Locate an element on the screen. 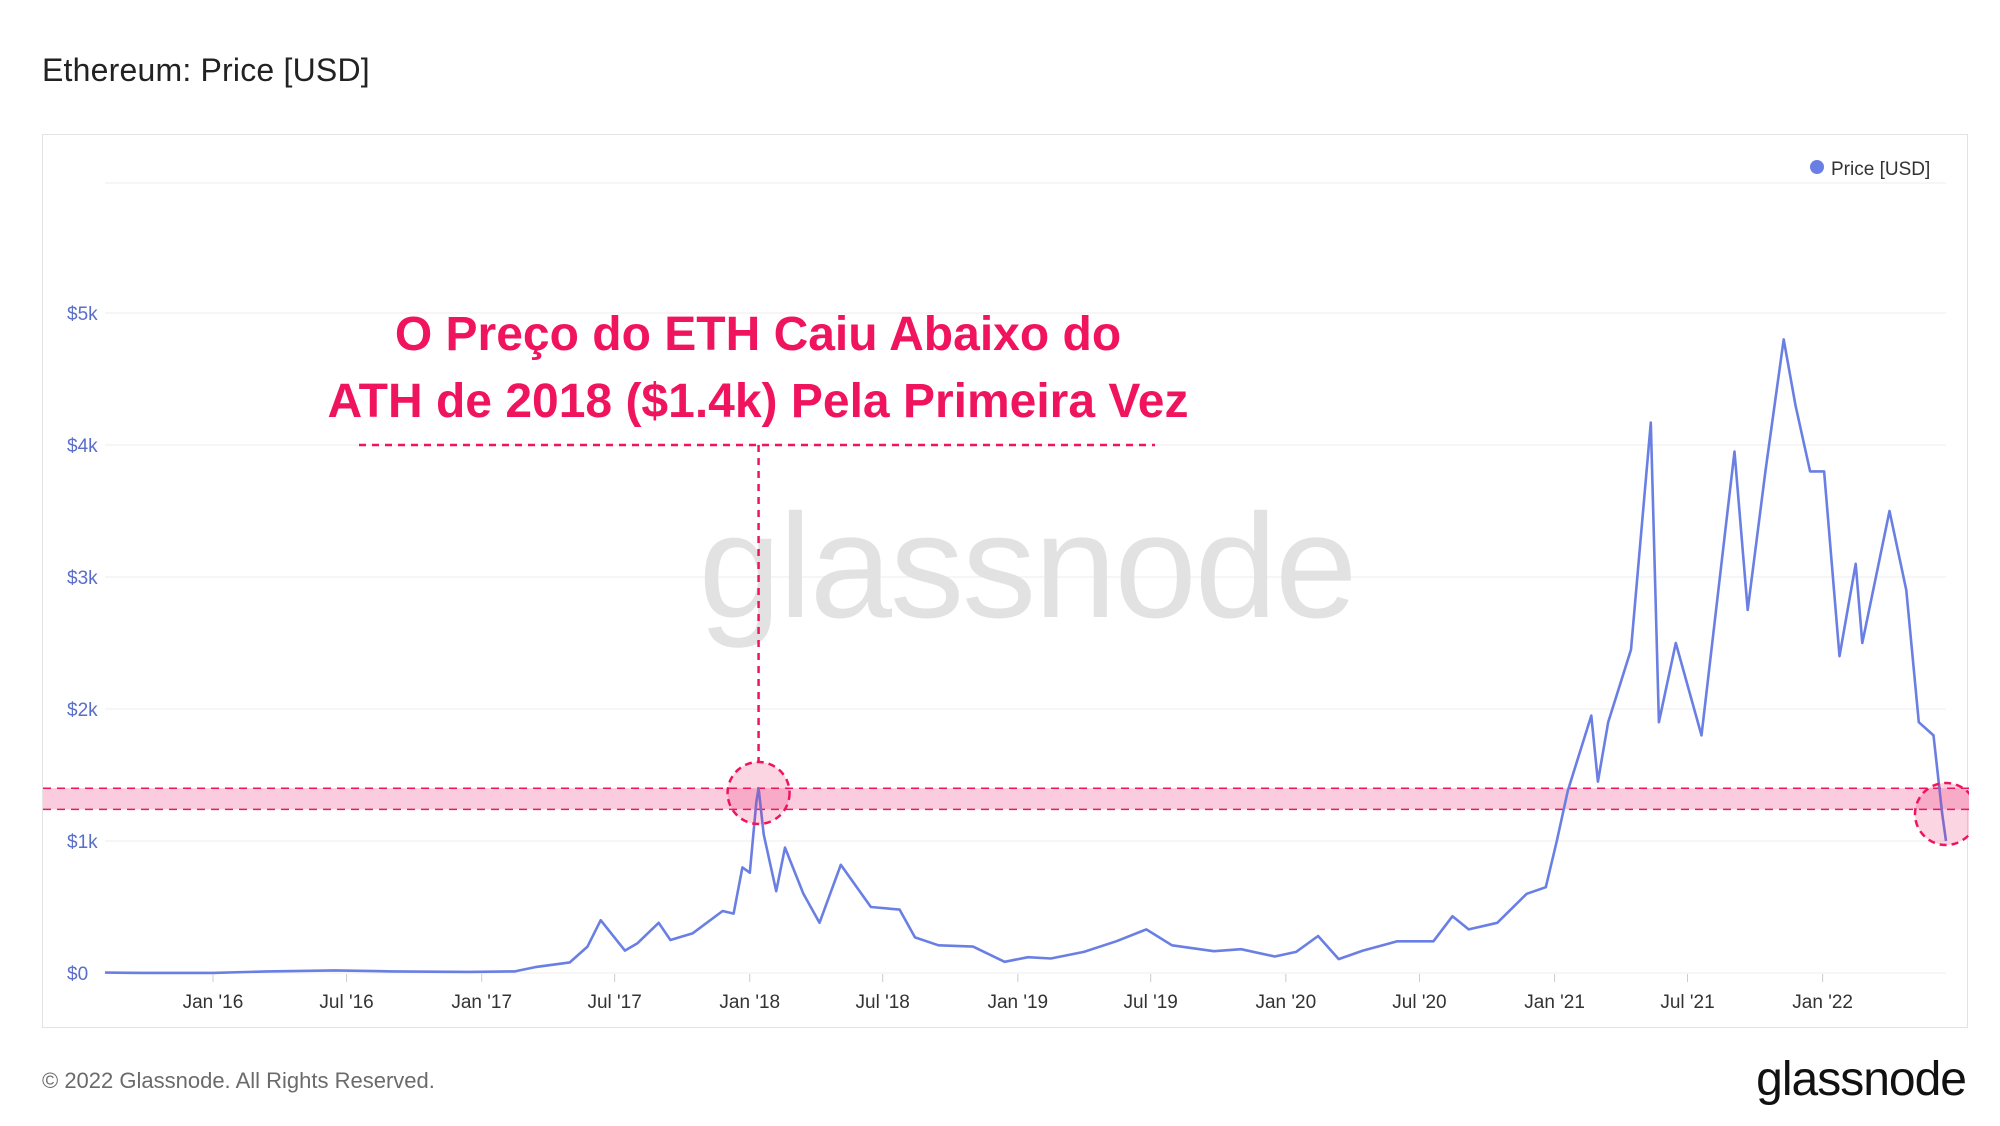 The image size is (2000, 1126). y-tick-label: $3k is located at coordinates (82, 578).